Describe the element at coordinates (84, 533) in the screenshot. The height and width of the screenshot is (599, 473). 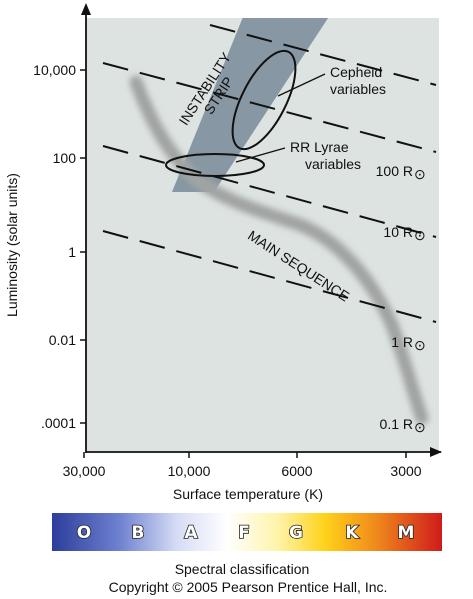
I see `spectral-class-o: O` at that location.